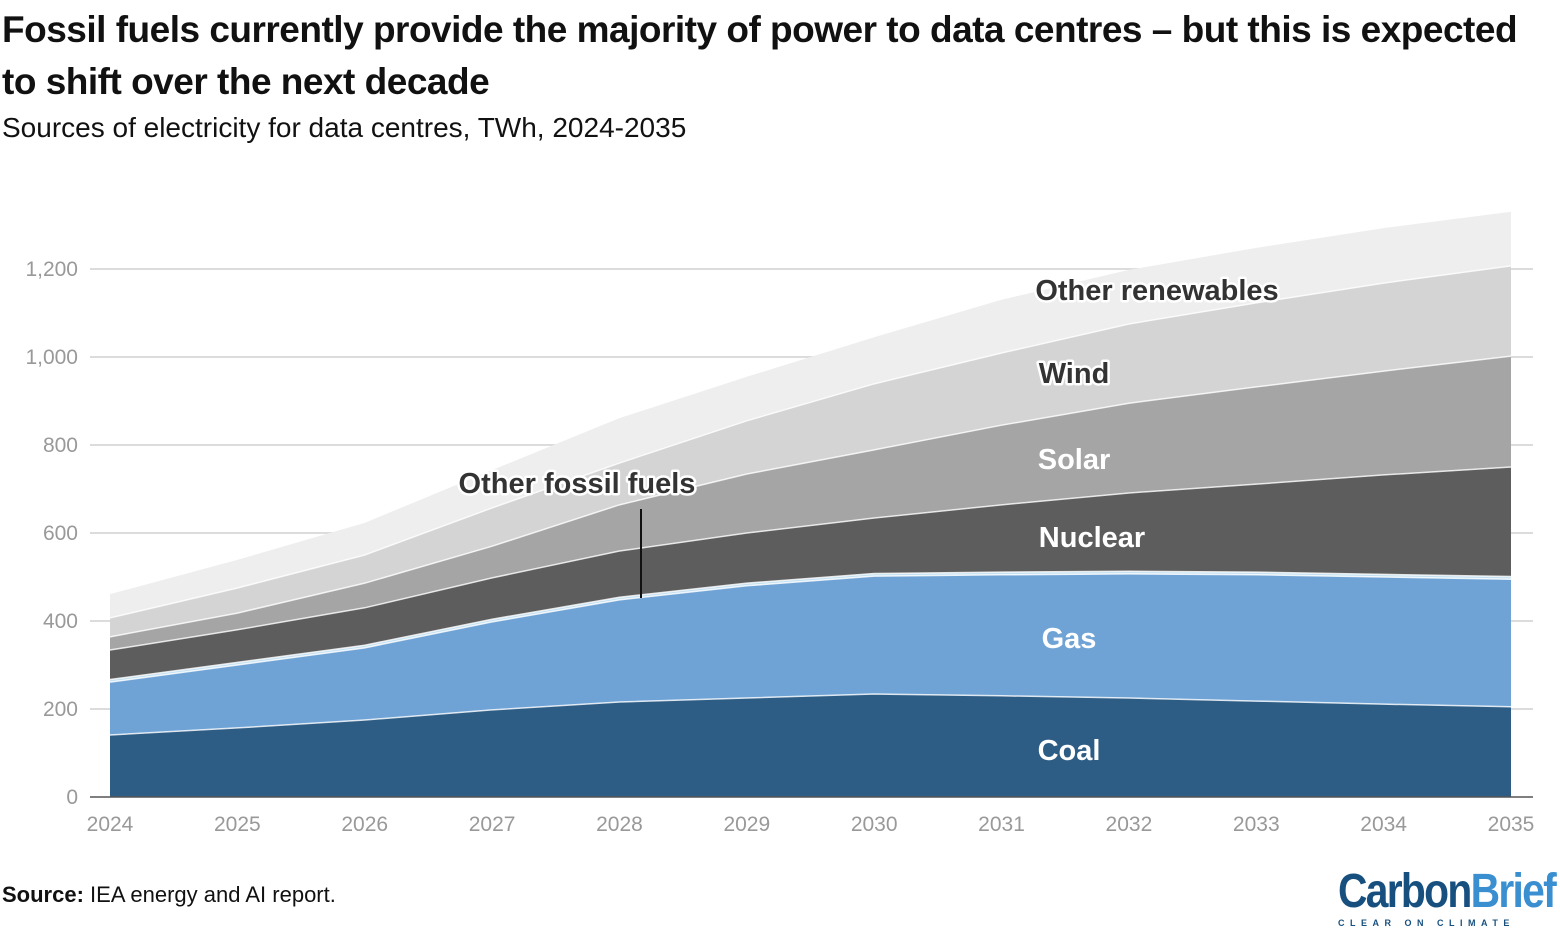 The height and width of the screenshot is (938, 1560). Describe the element at coordinates (237, 824) in the screenshot. I see `x-tick-label: 2025` at that location.